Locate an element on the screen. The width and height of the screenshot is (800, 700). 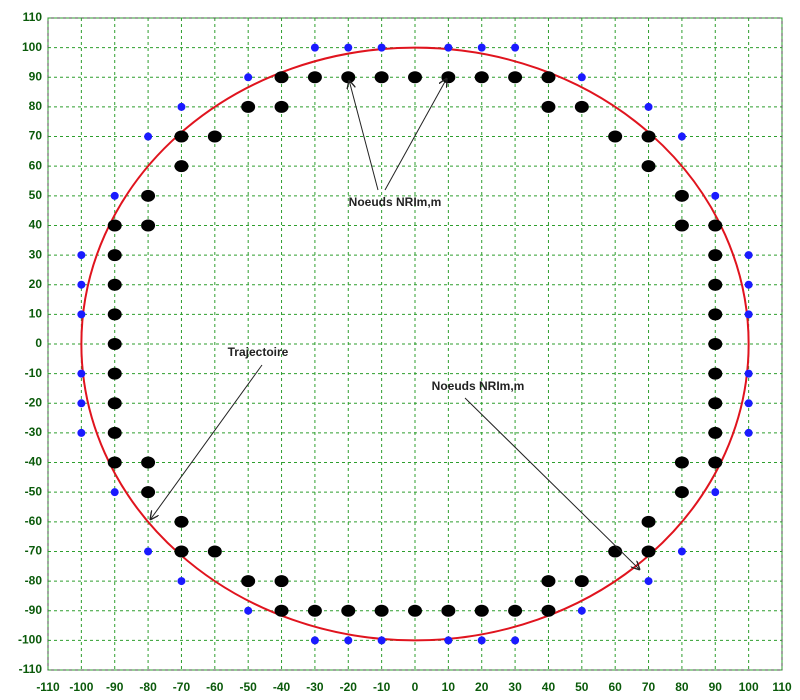
y-tick-label: -50 is located at coordinates (34, 491).